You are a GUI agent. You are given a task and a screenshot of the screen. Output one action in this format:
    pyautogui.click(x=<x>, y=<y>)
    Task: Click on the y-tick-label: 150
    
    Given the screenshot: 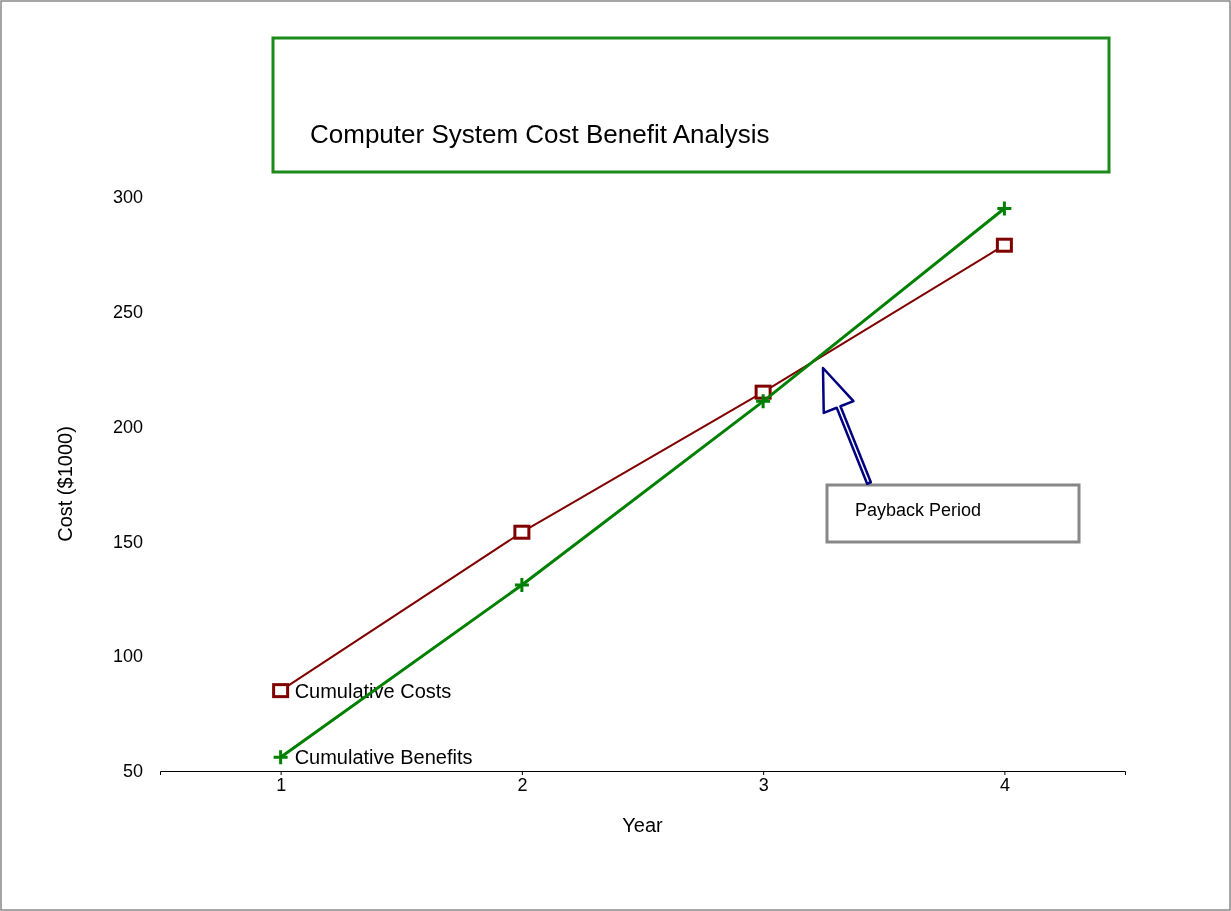 What is the action you would take?
    pyautogui.click(x=127, y=541)
    